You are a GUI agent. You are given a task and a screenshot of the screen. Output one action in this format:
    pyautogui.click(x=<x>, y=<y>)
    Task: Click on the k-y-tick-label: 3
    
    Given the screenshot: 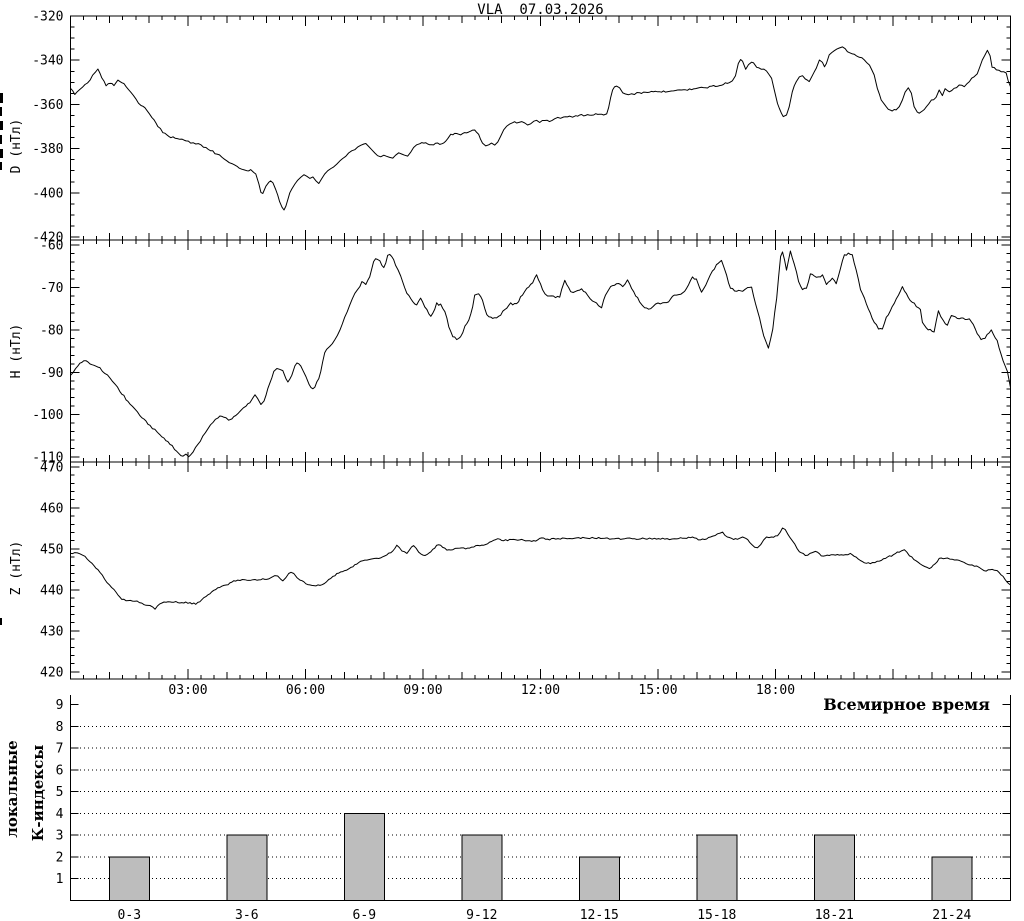 What is the action you would take?
    pyautogui.click(x=60, y=836)
    